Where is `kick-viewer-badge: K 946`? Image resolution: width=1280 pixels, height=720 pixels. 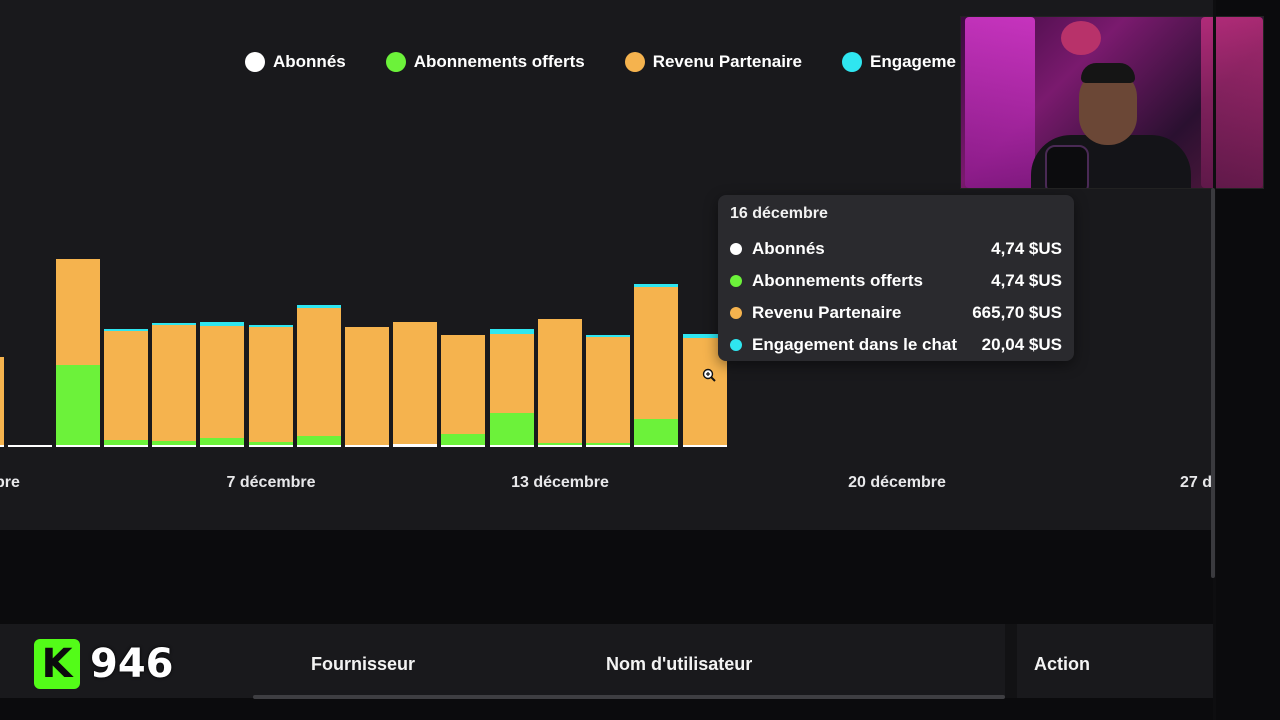
kick-viewer-badge: K 946 is located at coordinates (108, 664).